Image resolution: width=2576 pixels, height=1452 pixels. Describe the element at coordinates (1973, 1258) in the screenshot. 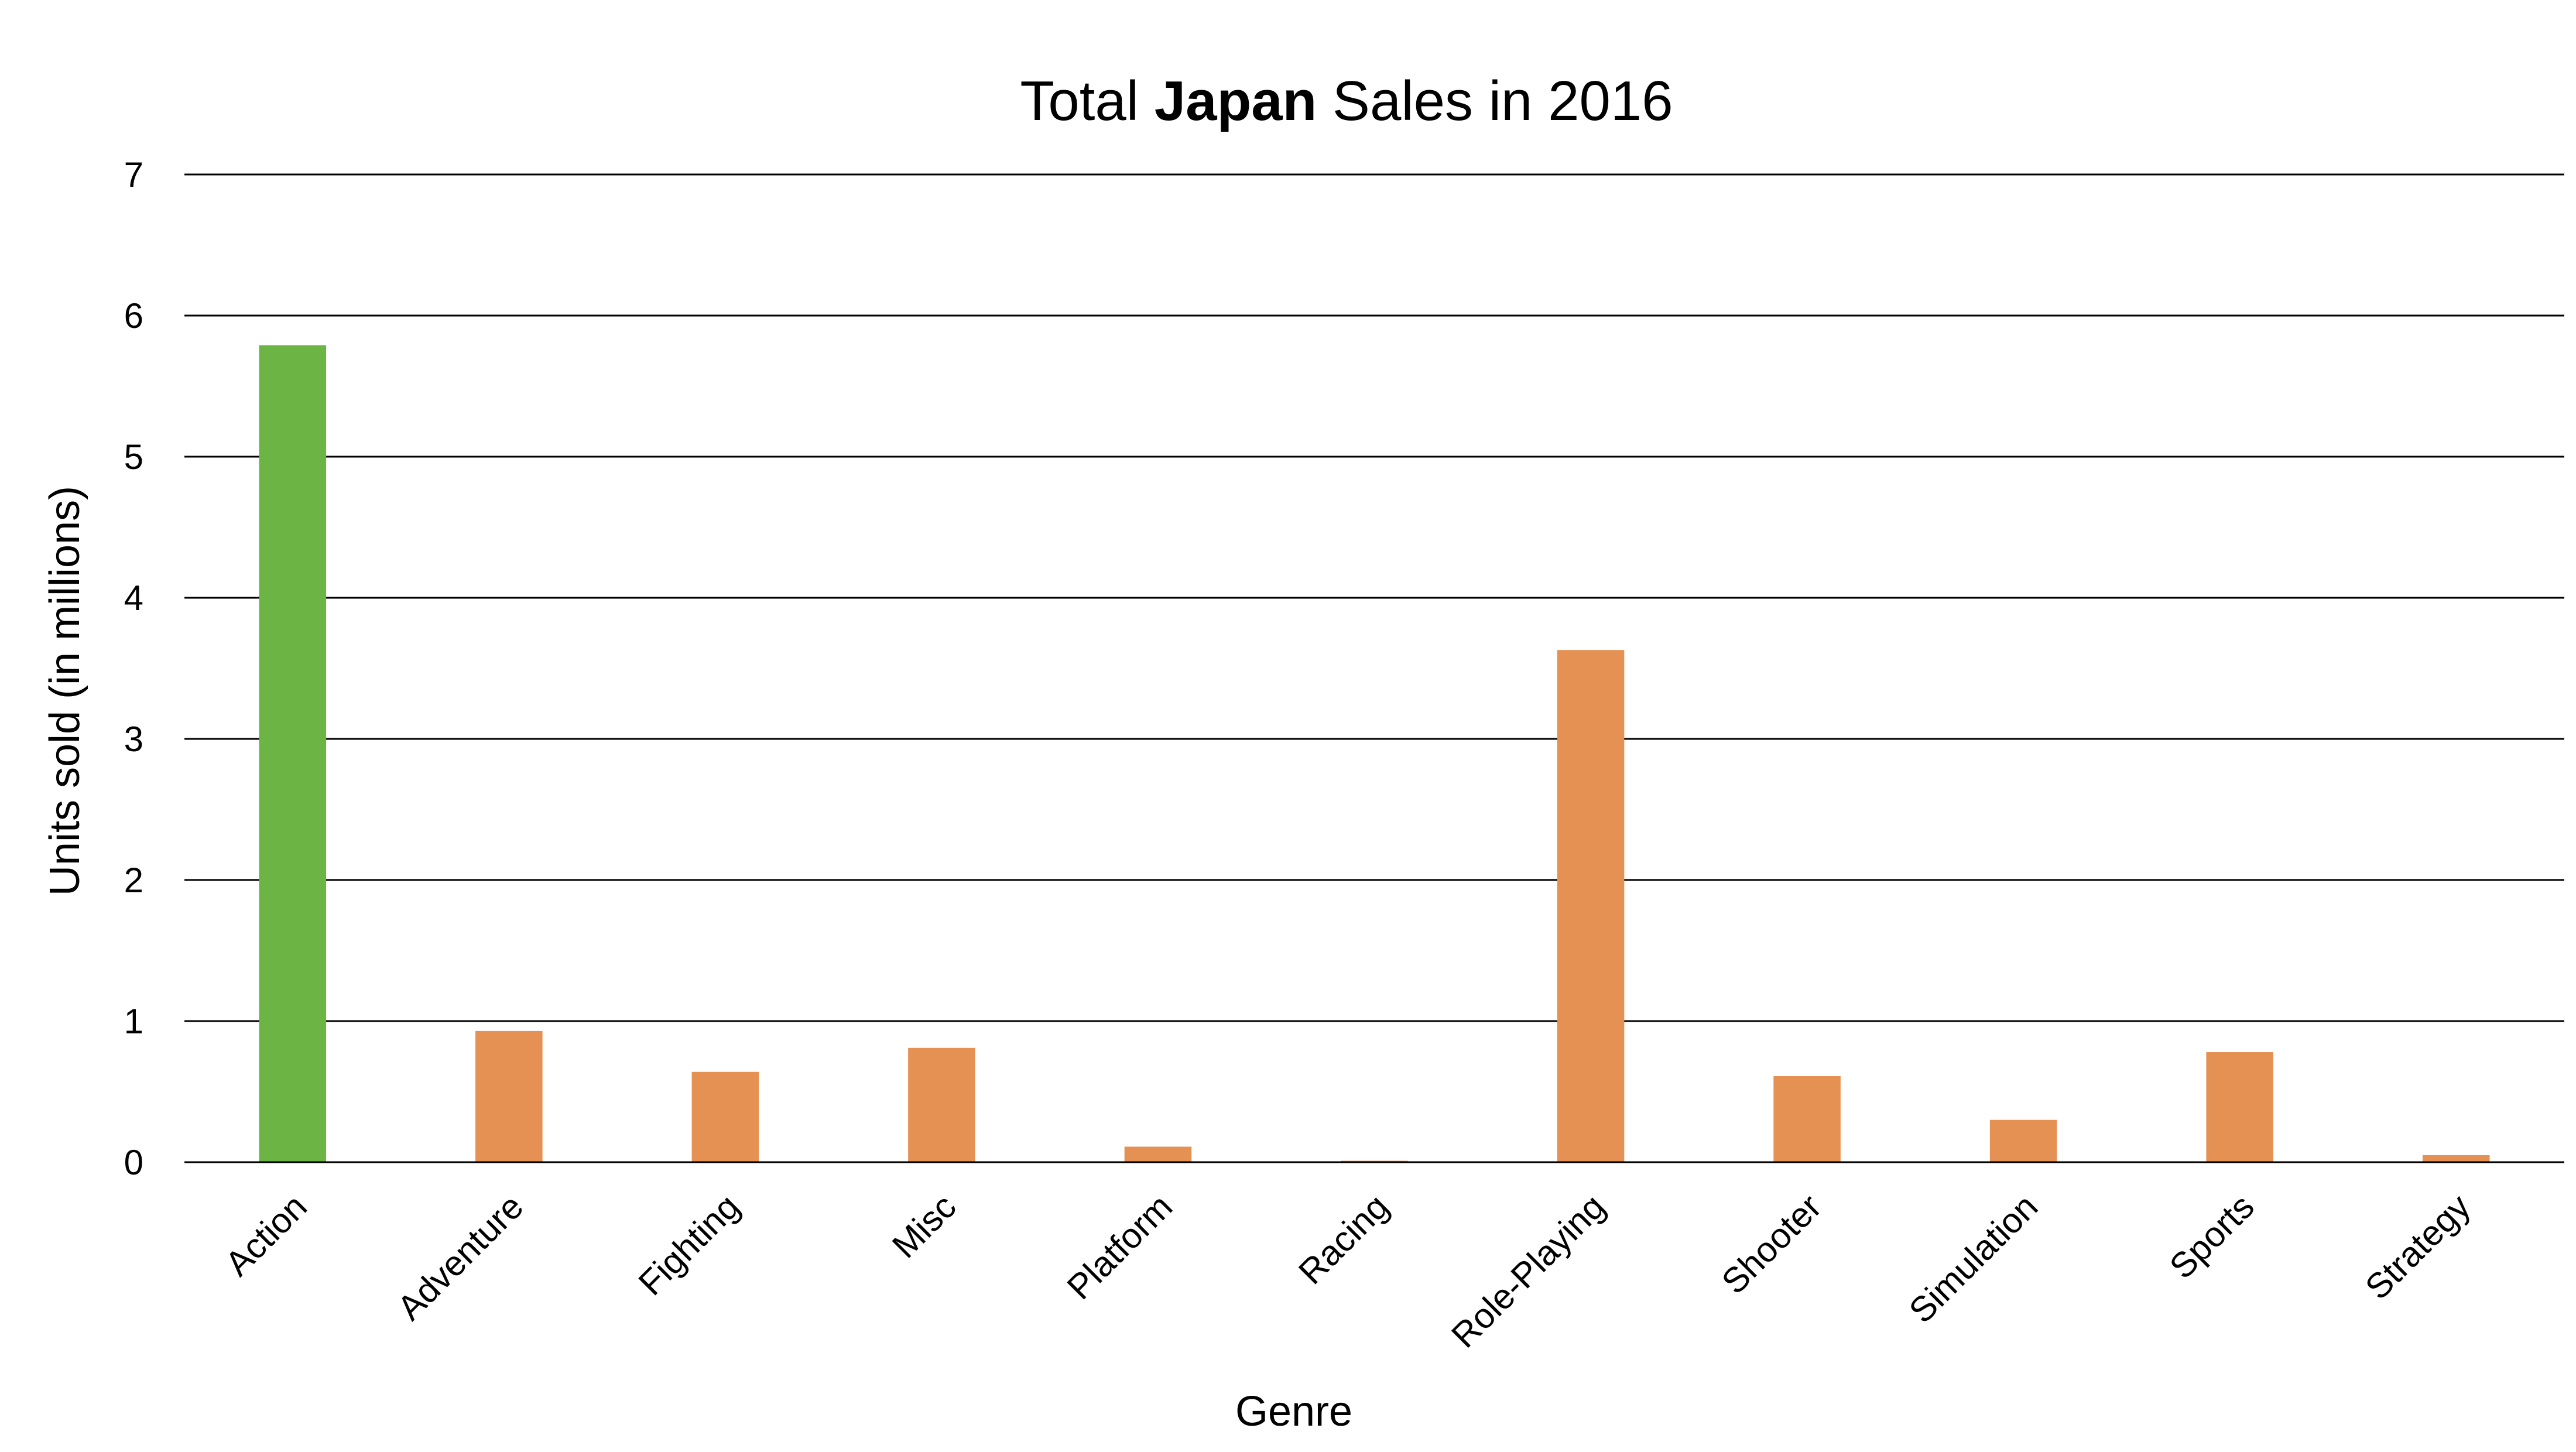

I see `x-tick-label: Simulation` at that location.